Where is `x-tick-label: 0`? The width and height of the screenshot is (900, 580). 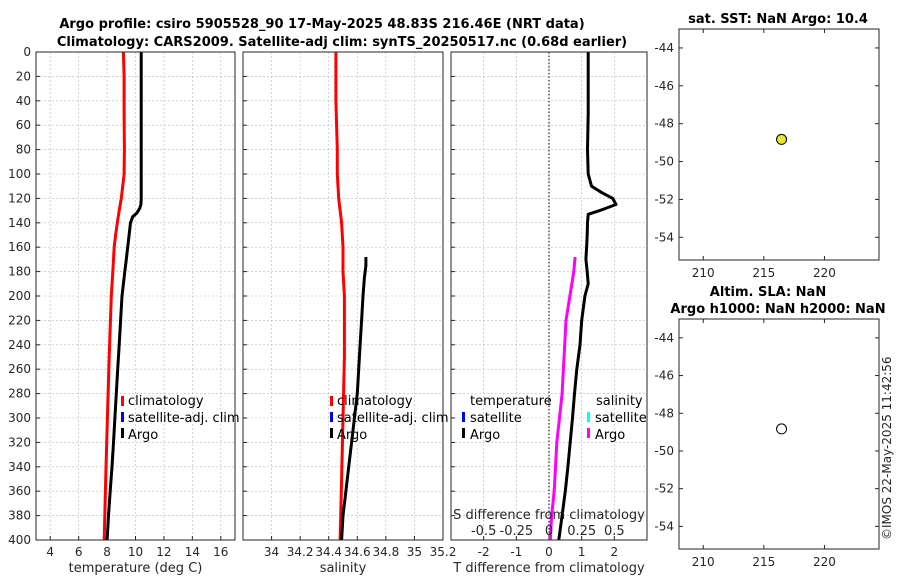
x-tick-label: 0 is located at coordinates (549, 552).